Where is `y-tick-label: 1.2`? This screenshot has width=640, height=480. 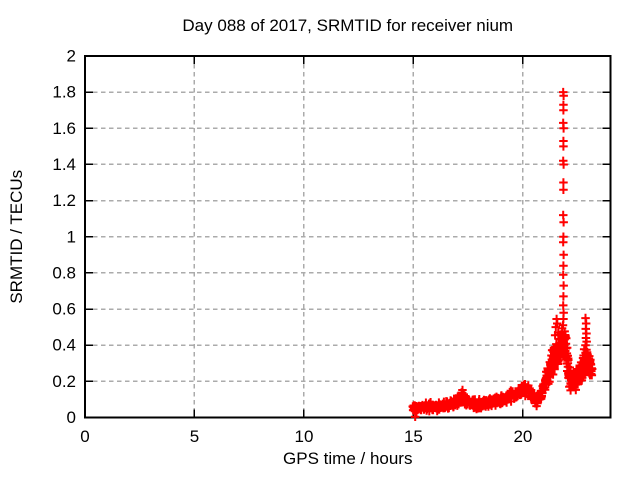
y-tick-label: 1.2 is located at coordinates (64, 200).